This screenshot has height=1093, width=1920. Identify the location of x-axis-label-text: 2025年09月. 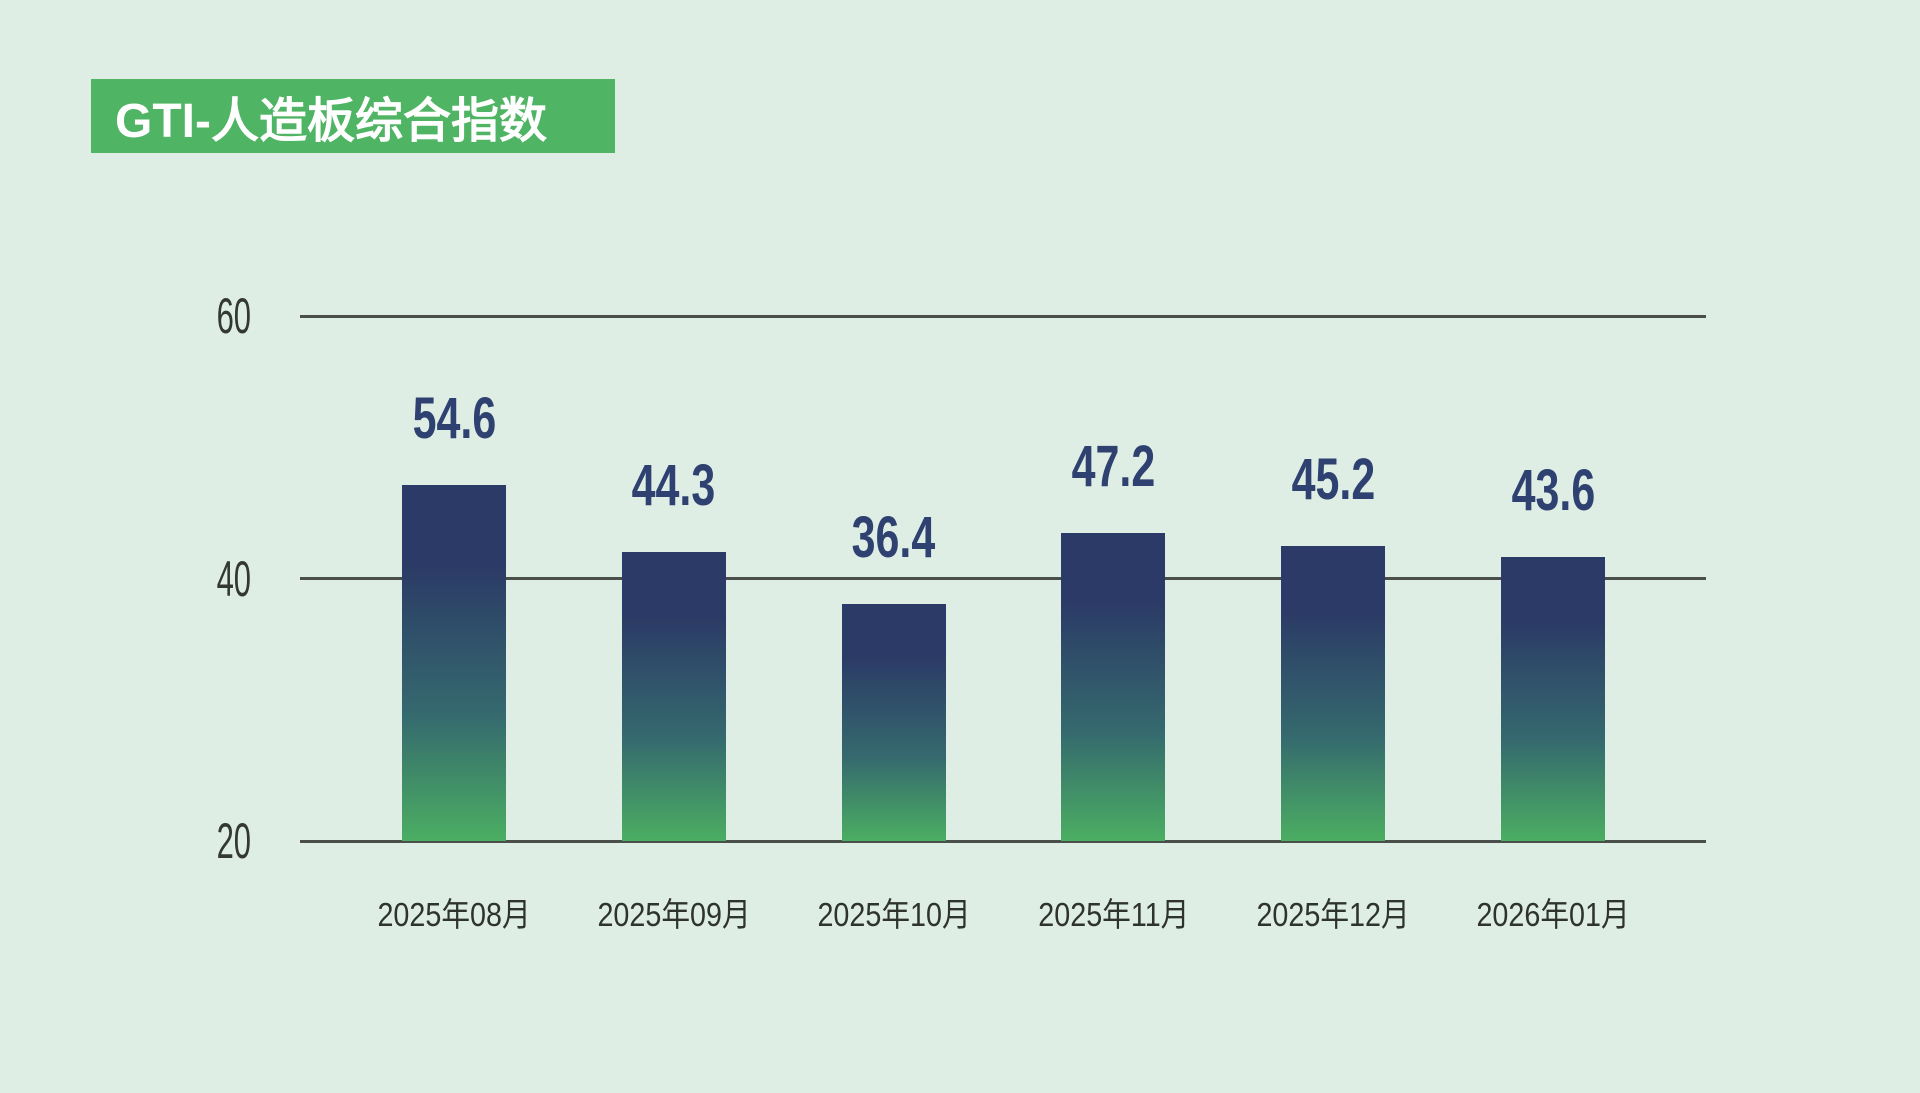
(674, 914).